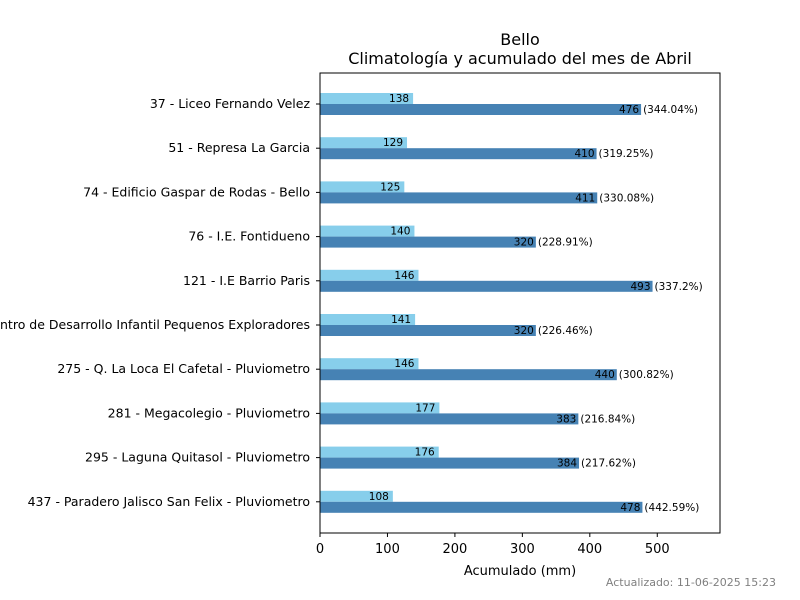  Describe the element at coordinates (679, 287) in the screenshot. I see `acumulado-percent-label: (337.2%)` at that location.